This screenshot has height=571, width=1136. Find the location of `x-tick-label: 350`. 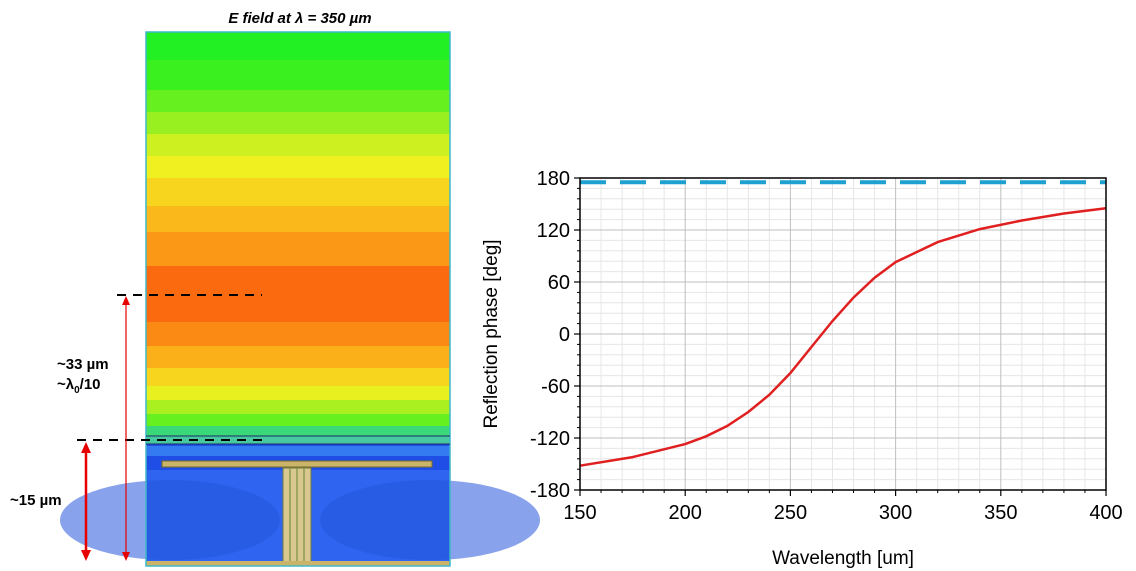

x-tick-label: 350 is located at coordinates (1000, 513).